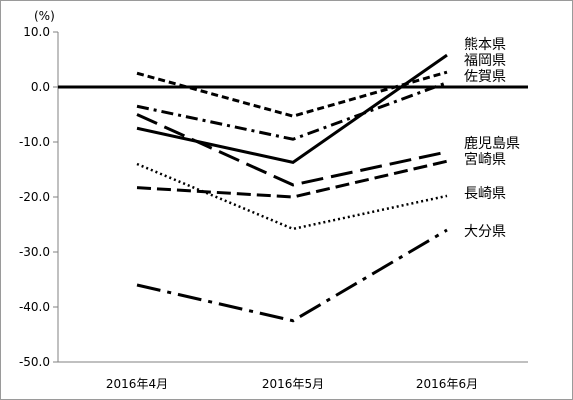 The height and width of the screenshot is (400, 573). What do you see at coordinates (40, 87) in the screenshot?
I see `y-tick-label: 0.0` at bounding box center [40, 87].